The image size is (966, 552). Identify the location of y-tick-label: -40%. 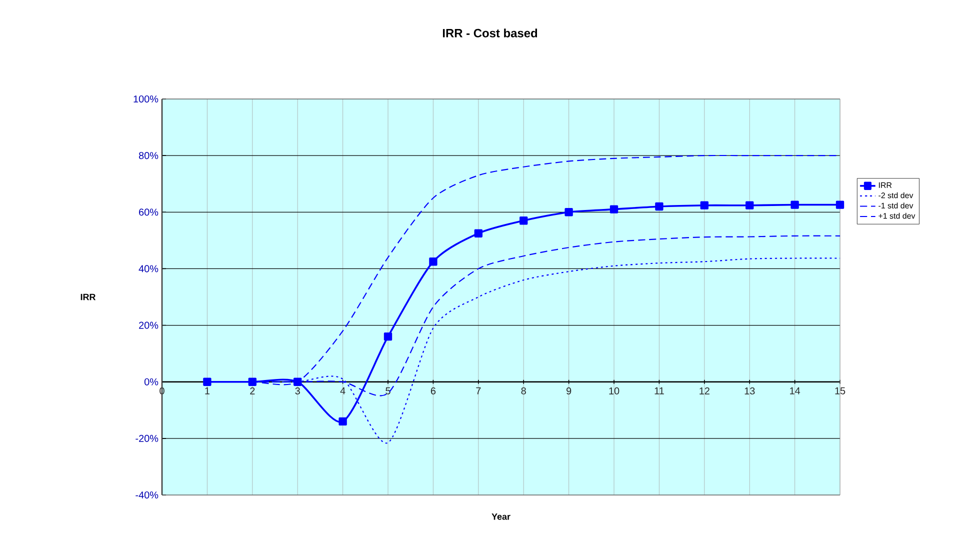
(147, 495).